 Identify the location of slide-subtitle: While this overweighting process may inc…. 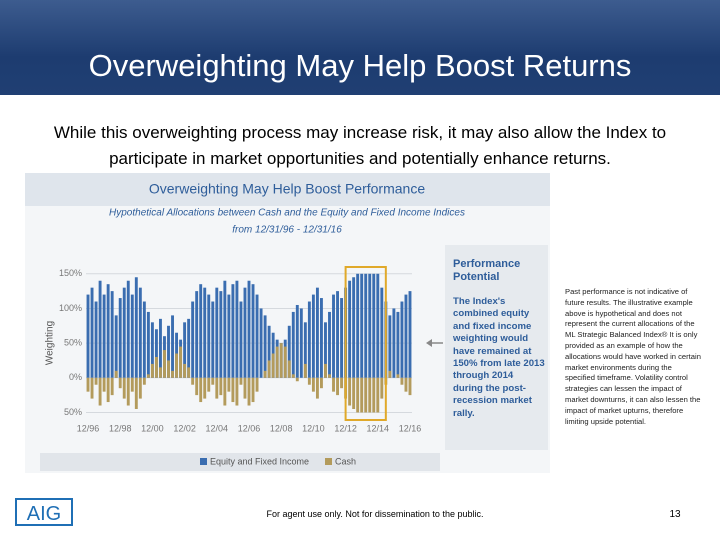
(360, 145).